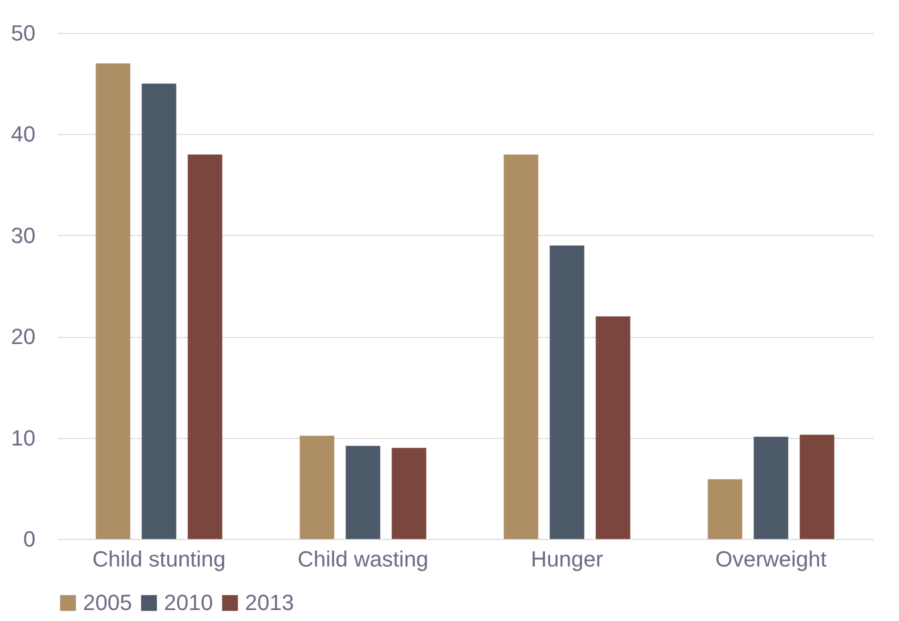 Image resolution: width=899 pixels, height=621 pixels. I want to click on y-tick-label: 50, so click(23, 33).